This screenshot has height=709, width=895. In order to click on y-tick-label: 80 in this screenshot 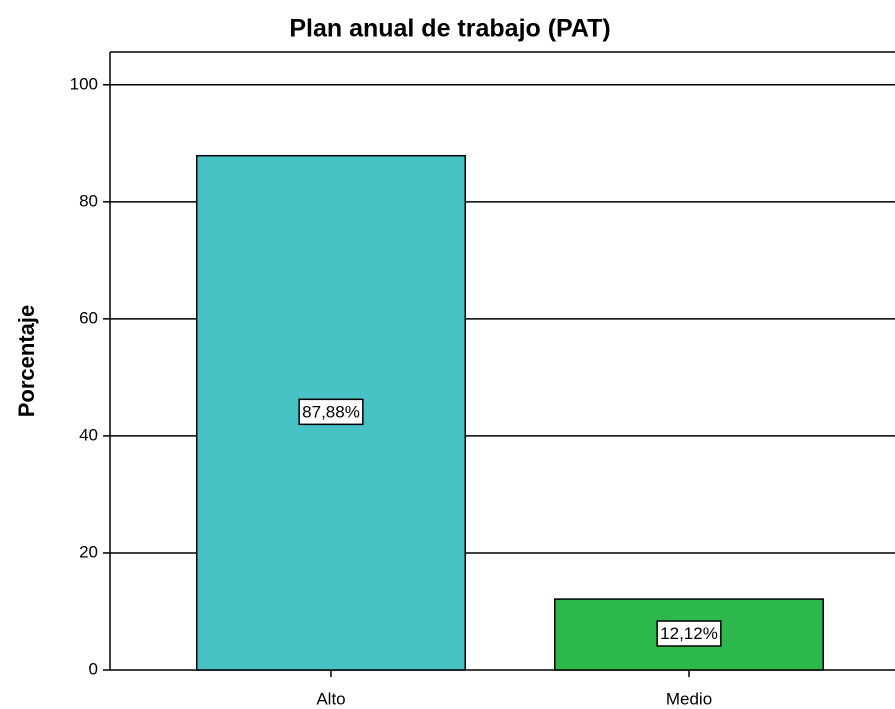, I will do `click(88, 200)`.